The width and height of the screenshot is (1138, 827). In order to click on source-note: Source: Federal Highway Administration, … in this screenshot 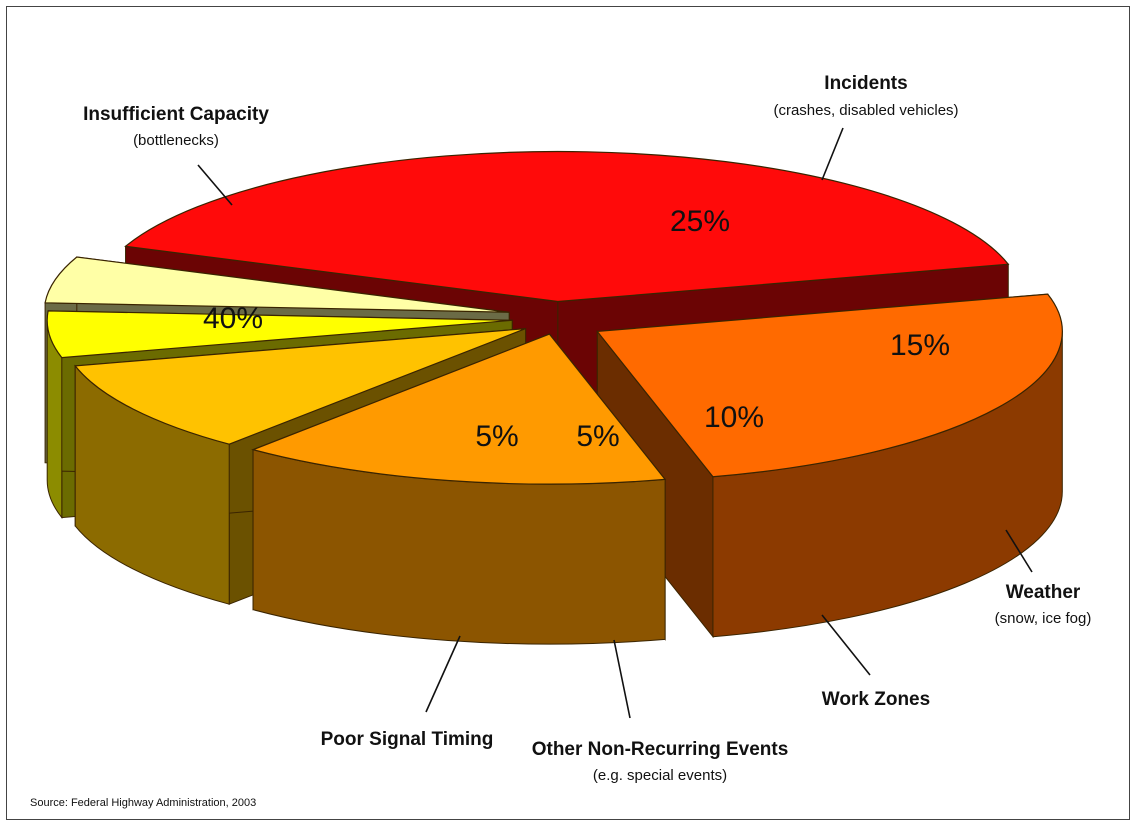, I will do `click(143, 803)`.